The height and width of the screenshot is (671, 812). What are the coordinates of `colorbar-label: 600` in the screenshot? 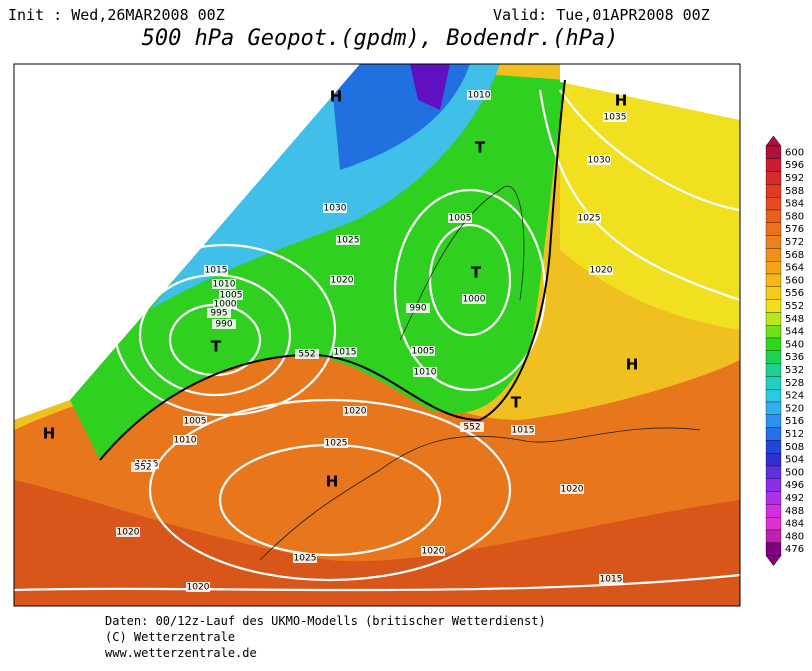 It's located at (794, 152).